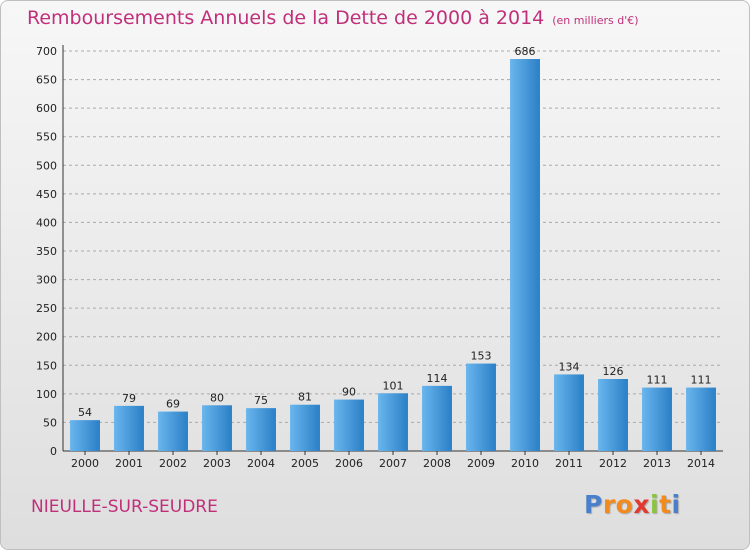 This screenshot has height=550, width=750. Describe the element at coordinates (50, 422) in the screenshot. I see `y-tick-label: 50` at that location.